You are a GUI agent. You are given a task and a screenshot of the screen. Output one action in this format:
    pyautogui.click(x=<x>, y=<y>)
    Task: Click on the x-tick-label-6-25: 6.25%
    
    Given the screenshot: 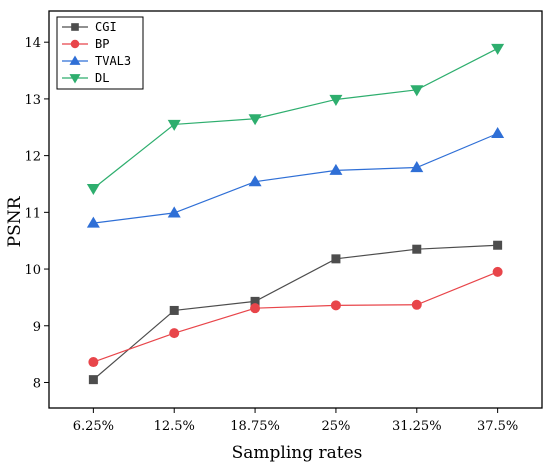 What is the action you would take?
    pyautogui.click(x=93, y=426)
    